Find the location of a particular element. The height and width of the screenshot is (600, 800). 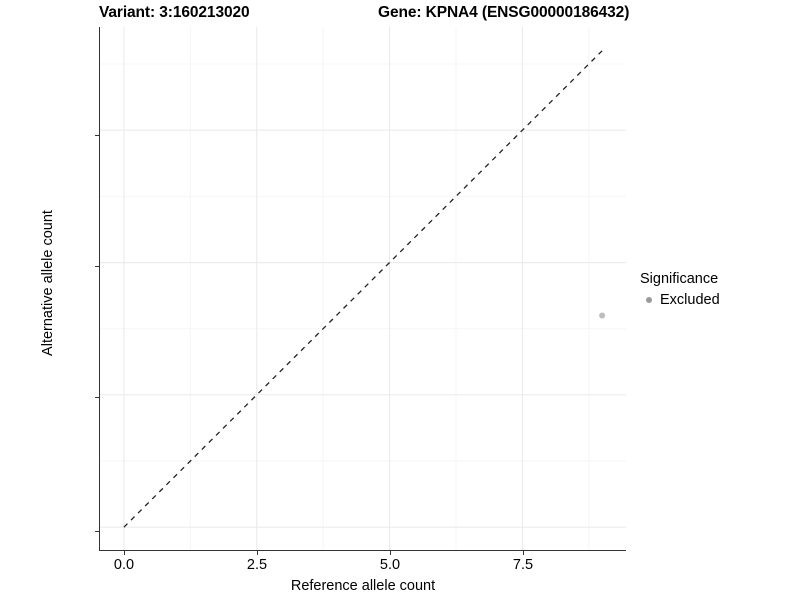

x-tick-label: 0.0 is located at coordinates (124, 565).